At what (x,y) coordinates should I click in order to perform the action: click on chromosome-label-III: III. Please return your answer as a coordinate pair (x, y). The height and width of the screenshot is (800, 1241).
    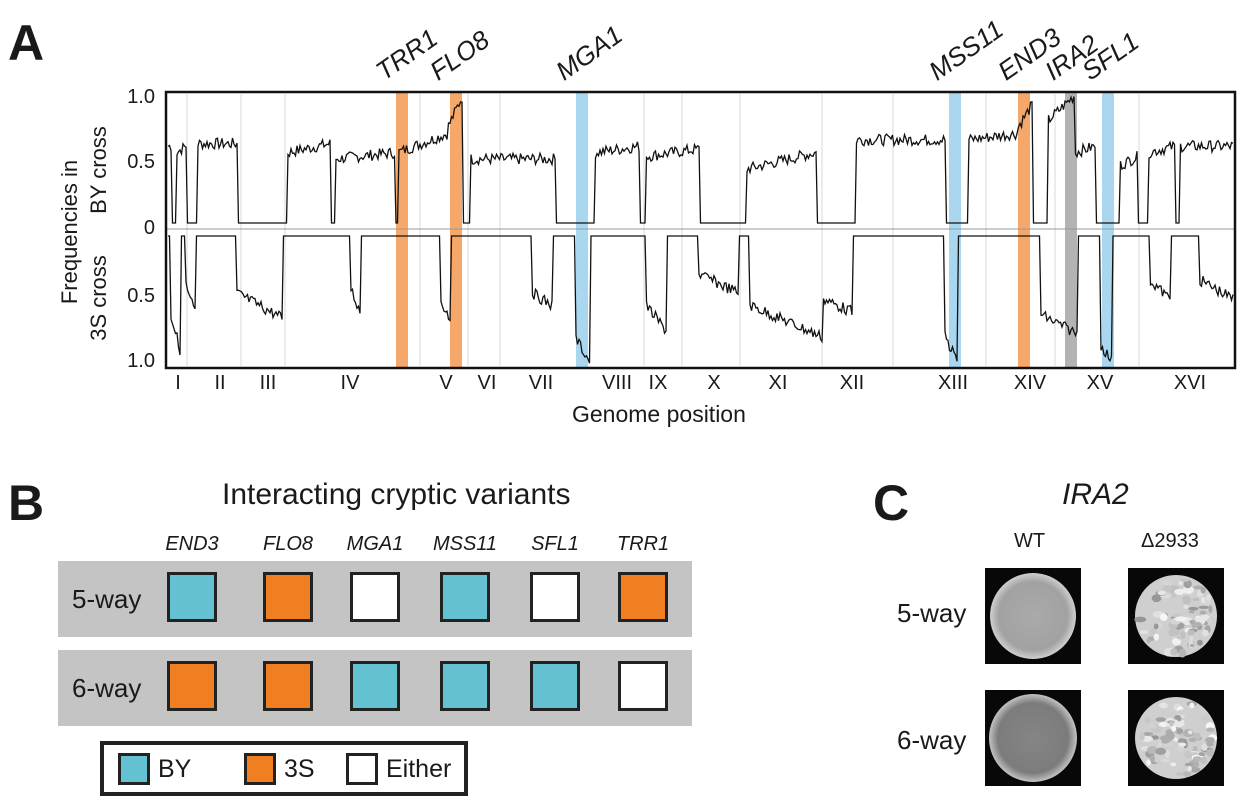
    Looking at the image, I should click on (268, 383).